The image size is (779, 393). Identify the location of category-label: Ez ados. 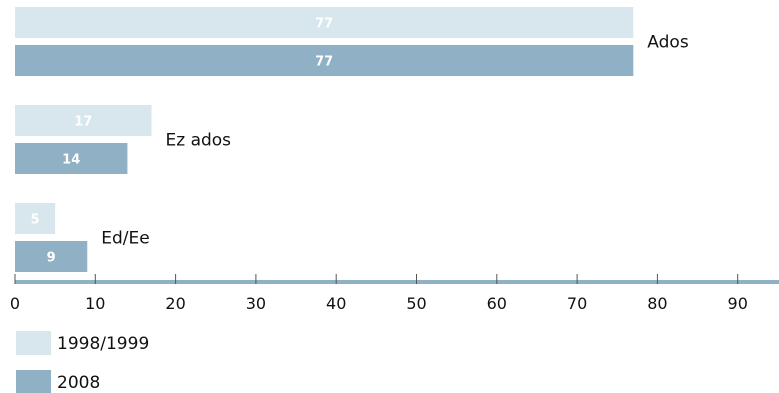
(199, 141).